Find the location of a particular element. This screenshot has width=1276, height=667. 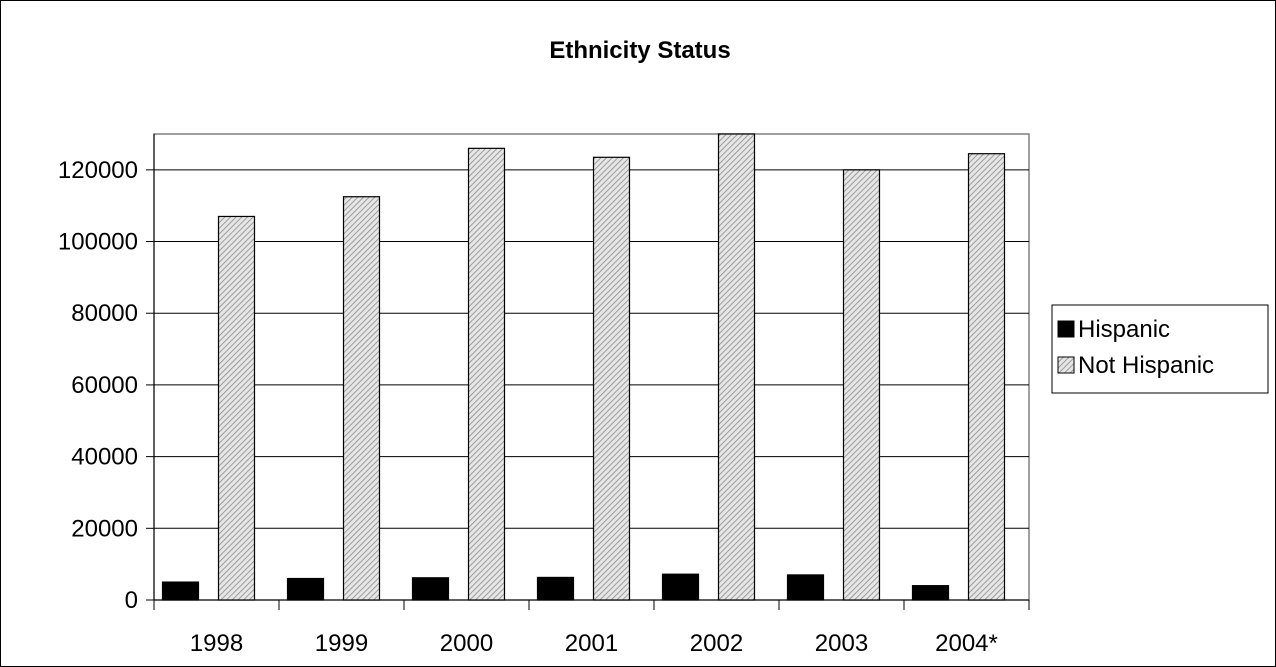

x-tick-label: 1998 is located at coordinates (216, 643).